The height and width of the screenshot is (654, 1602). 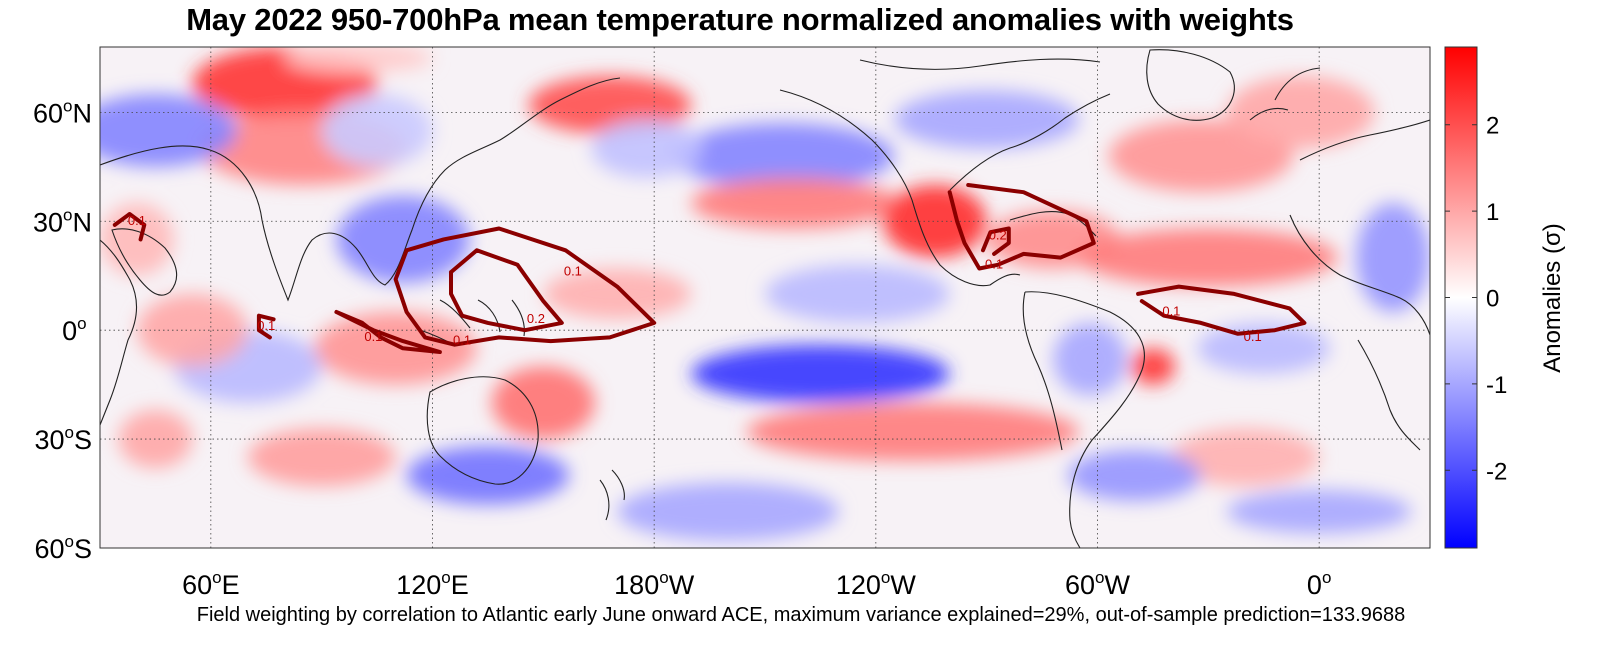 What do you see at coordinates (63, 548) in the screenshot?
I see `y-tick-label: 60oS` at bounding box center [63, 548].